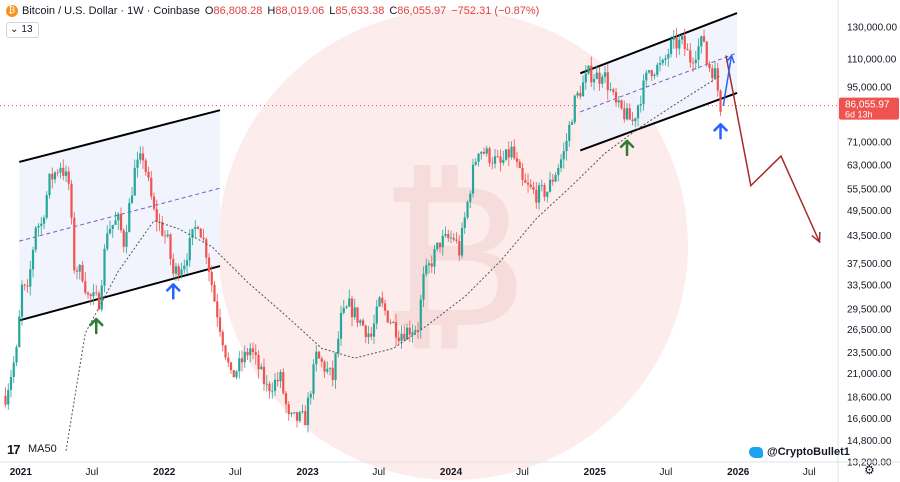 The image size is (900, 482). What do you see at coordinates (869, 236) in the screenshot?
I see `y-tick-label: 43,500.00` at bounding box center [869, 236].